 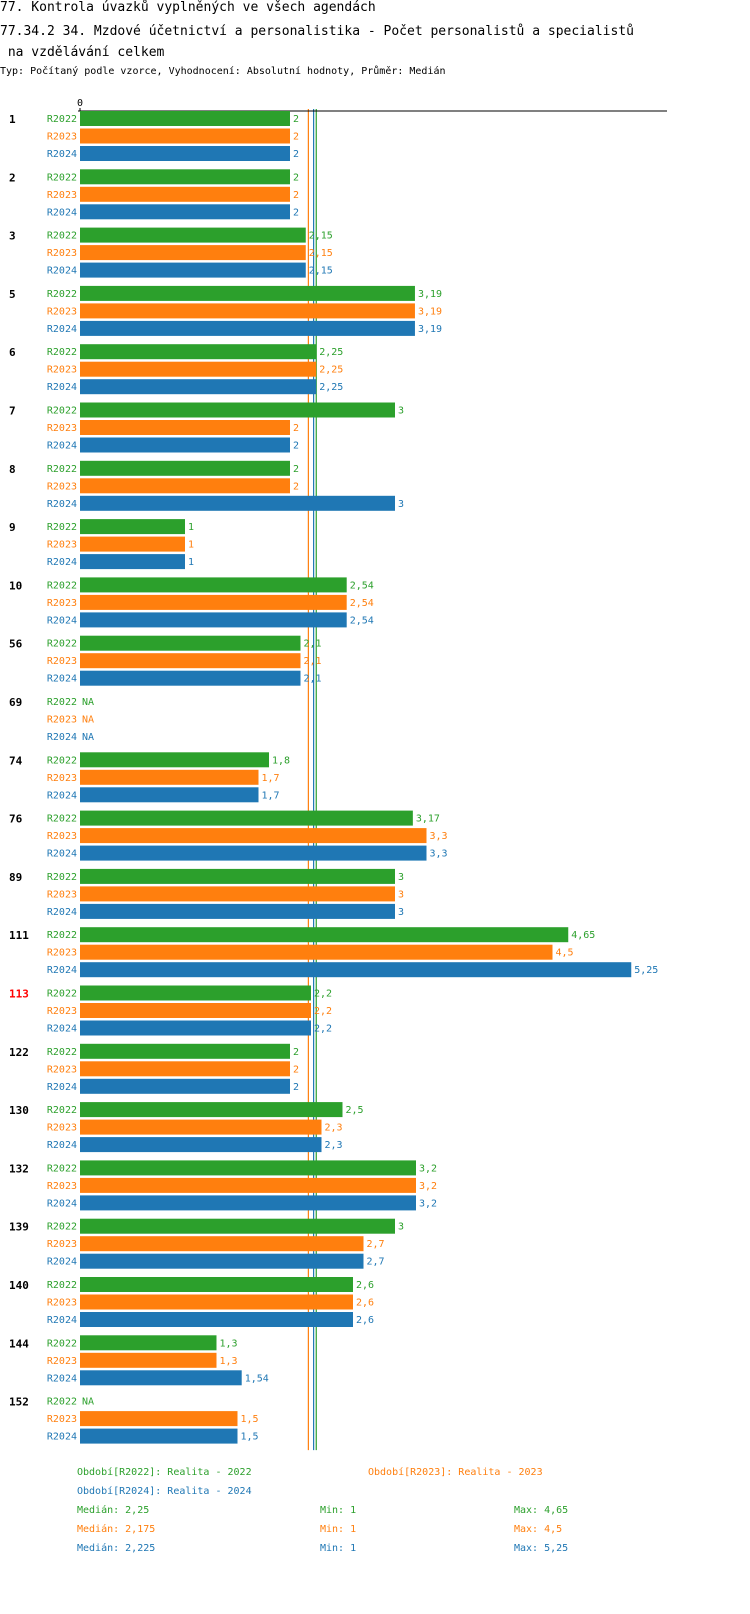 I want to click on series-label-6-r2024: R2024, so click(x=62, y=387).